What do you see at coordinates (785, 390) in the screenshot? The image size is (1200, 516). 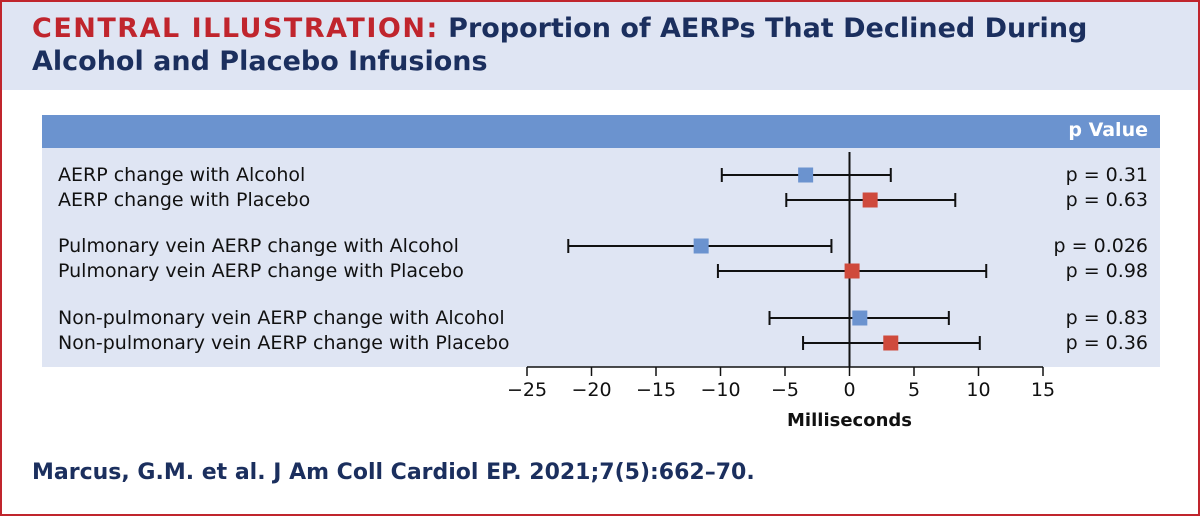 I see `x-tick-label: −5` at bounding box center [785, 390].